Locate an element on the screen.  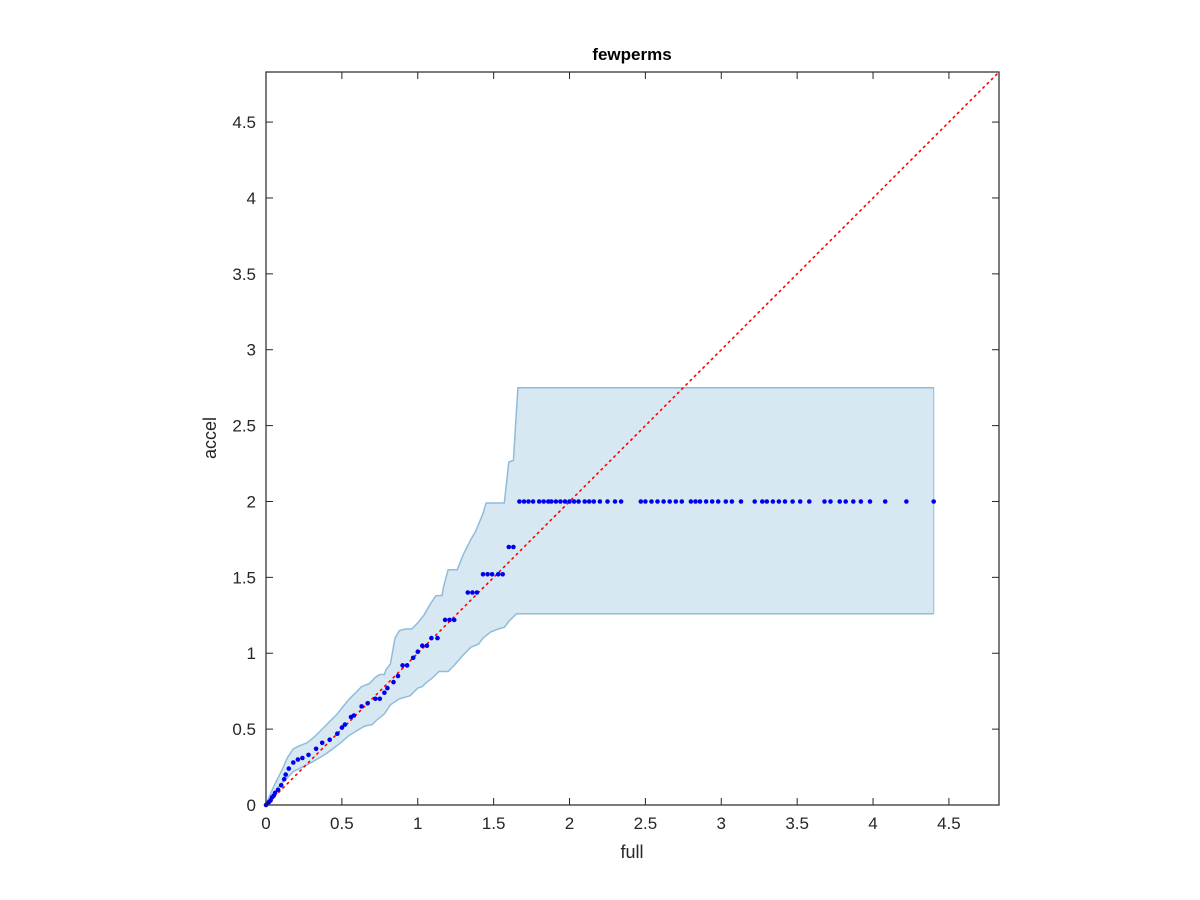
x-tick-label: 0 is located at coordinates (265, 823).